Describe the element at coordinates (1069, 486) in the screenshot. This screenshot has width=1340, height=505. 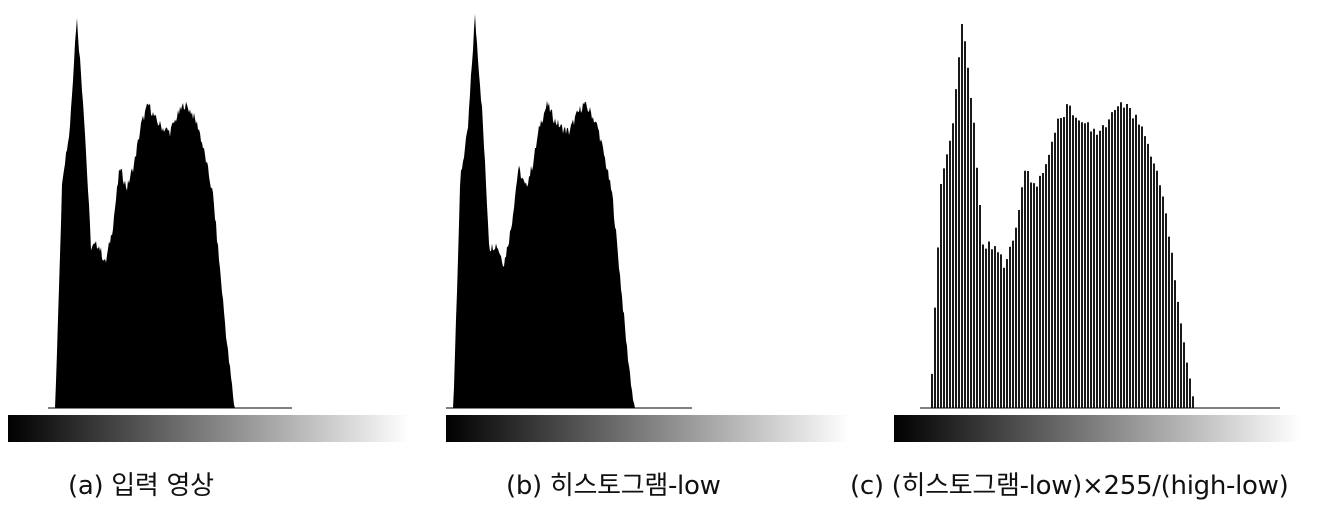
I see `caption-c: (c) (히스토그램-low)×255/(high-low)` at that location.